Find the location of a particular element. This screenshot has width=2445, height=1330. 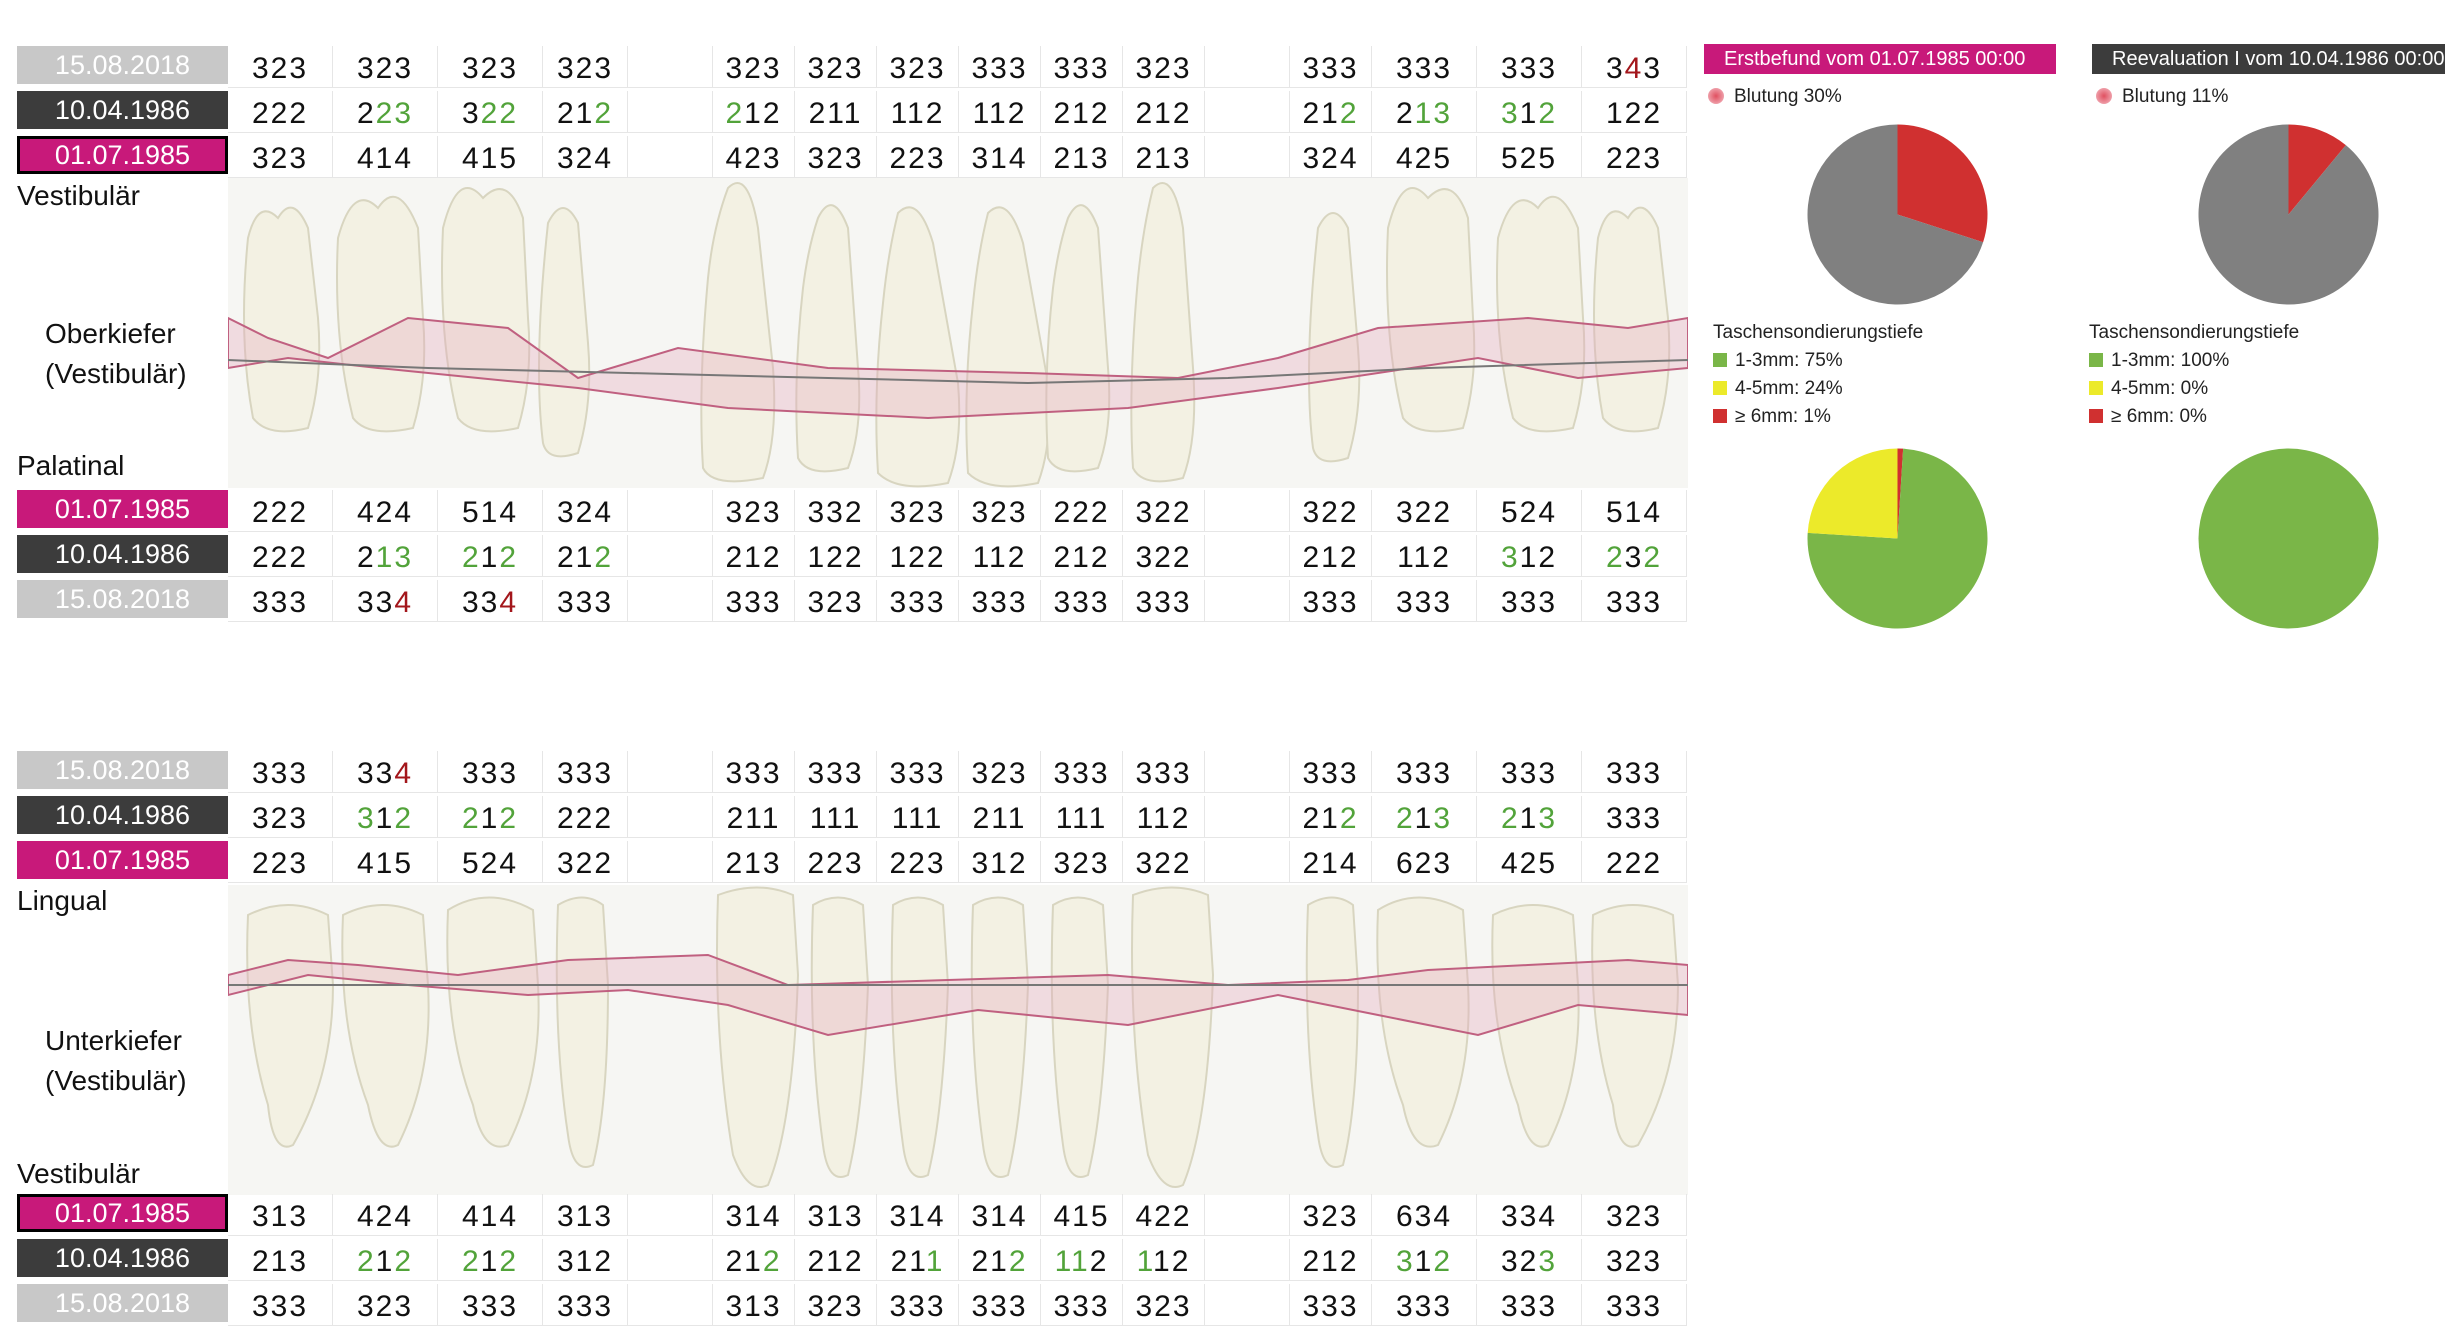

table-cell: 514 is located at coordinates (1634, 511).